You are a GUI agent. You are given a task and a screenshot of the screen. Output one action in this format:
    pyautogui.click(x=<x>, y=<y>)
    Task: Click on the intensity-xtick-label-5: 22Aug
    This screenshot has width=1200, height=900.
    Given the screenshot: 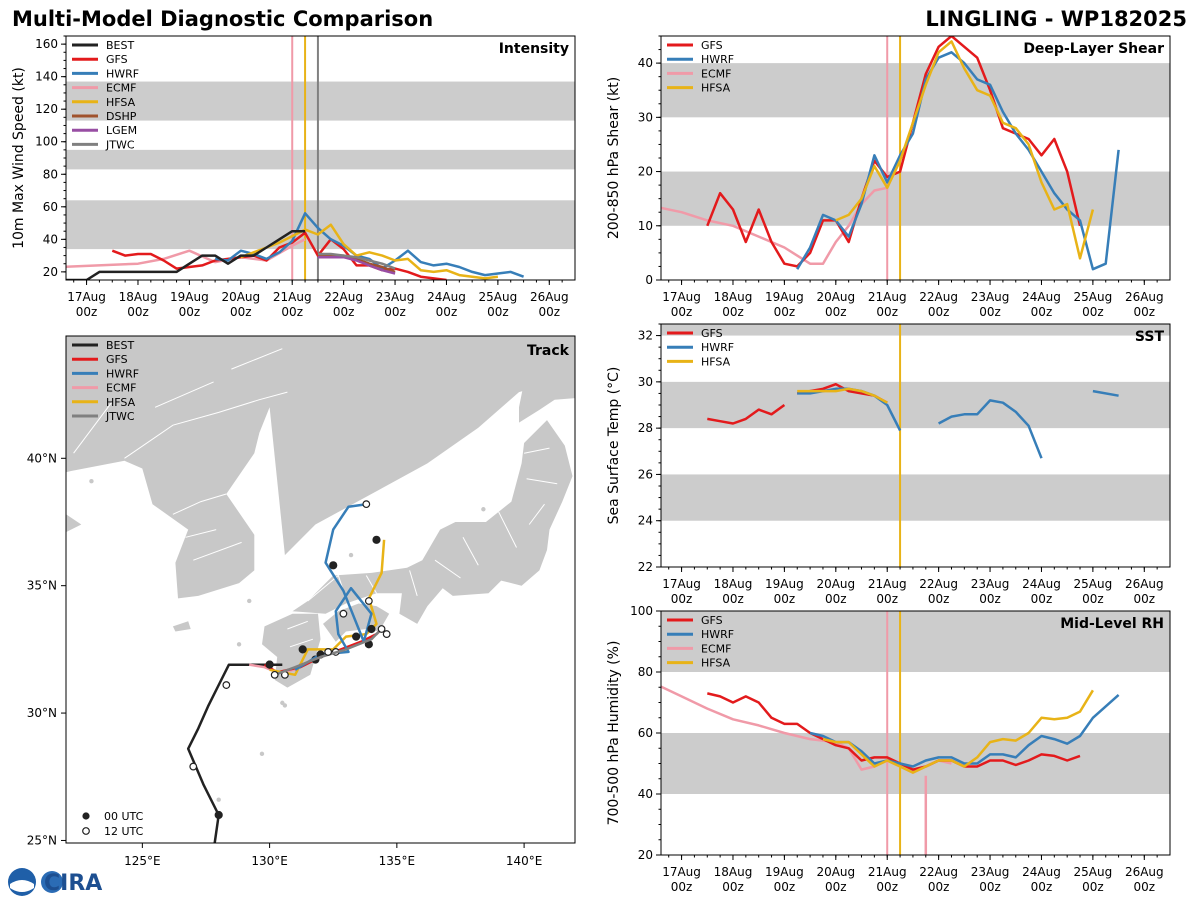 What is the action you would take?
    pyautogui.click(x=343, y=297)
    